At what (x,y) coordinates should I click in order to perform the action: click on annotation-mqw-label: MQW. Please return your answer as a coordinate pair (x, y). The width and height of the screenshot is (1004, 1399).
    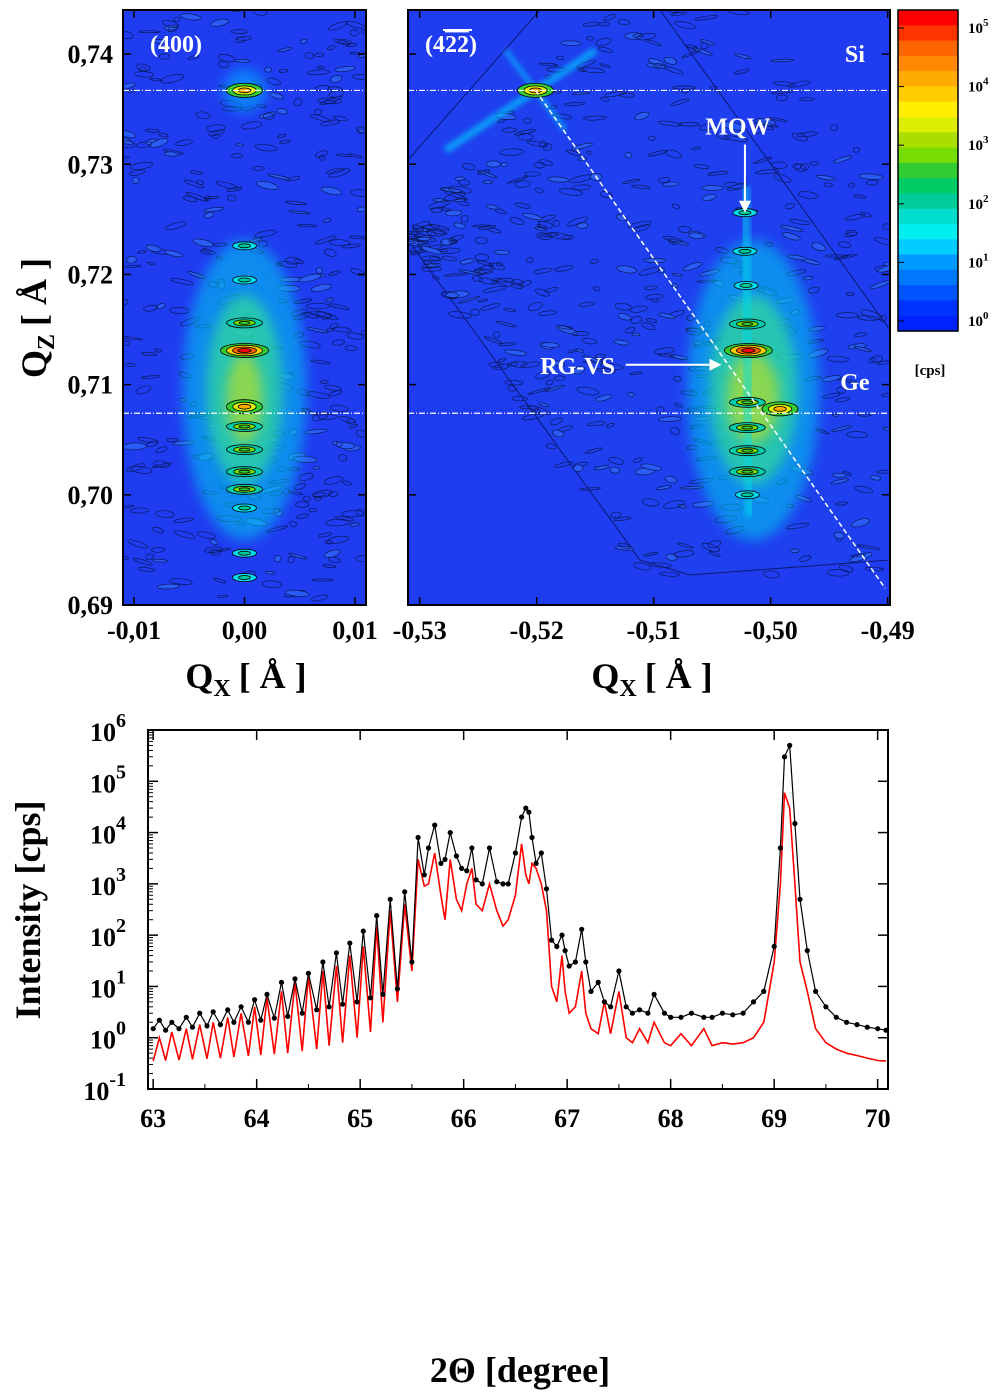
    Looking at the image, I should click on (737, 128).